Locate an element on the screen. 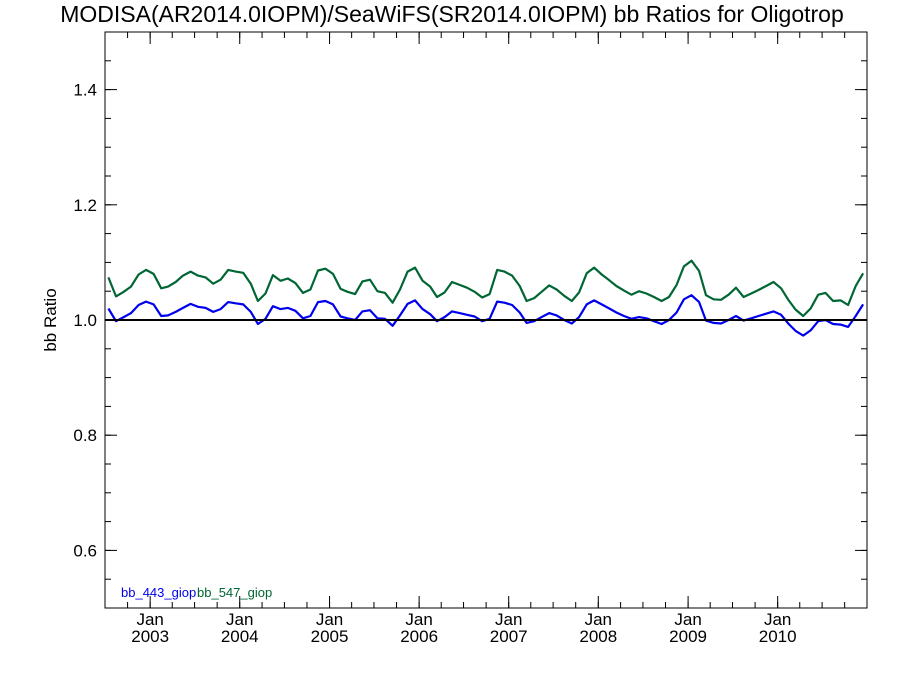 The width and height of the screenshot is (900, 675). y-tick-label: 0.6 is located at coordinates (85, 550).